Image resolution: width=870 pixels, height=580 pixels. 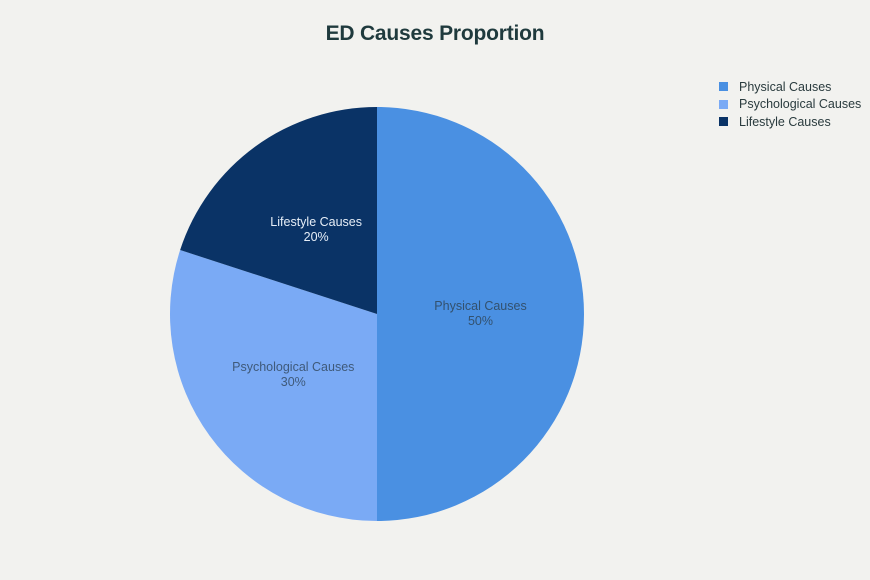 What do you see at coordinates (785, 121) in the screenshot?
I see `legend-label: Lifestyle Causes` at bounding box center [785, 121].